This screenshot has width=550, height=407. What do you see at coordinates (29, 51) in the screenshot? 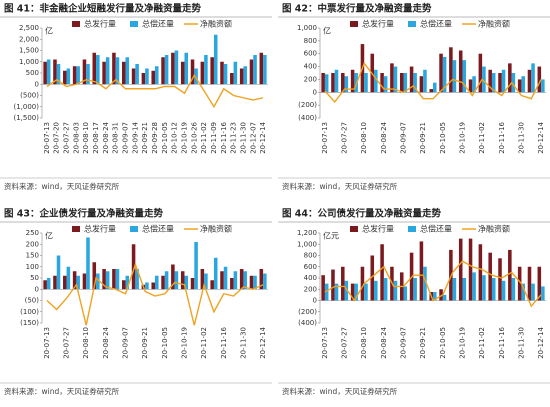
I see `y-tick-label: 1,500` at bounding box center [29, 51].